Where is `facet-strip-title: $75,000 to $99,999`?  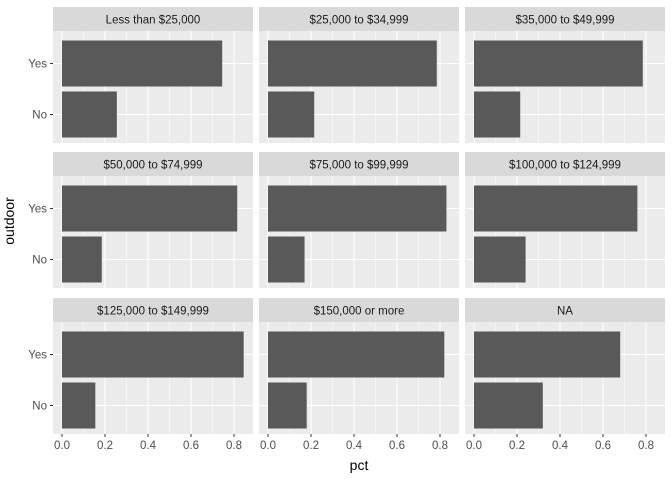 facet-strip-title: $75,000 to $99,999 is located at coordinates (358, 166).